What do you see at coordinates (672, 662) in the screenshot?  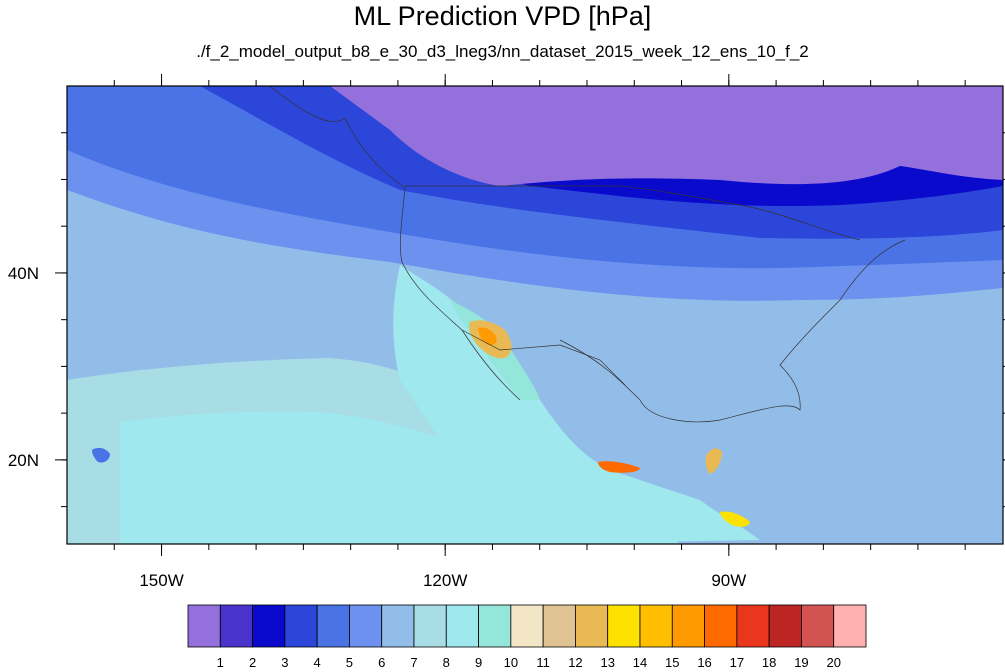 I see `colorbar-level-label: 15` at bounding box center [672, 662].